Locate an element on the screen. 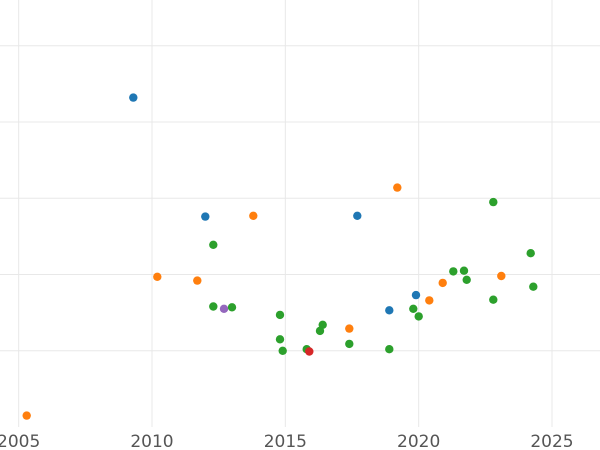 This screenshot has width=600, height=450. x-tick-label: 2010 is located at coordinates (151, 441).